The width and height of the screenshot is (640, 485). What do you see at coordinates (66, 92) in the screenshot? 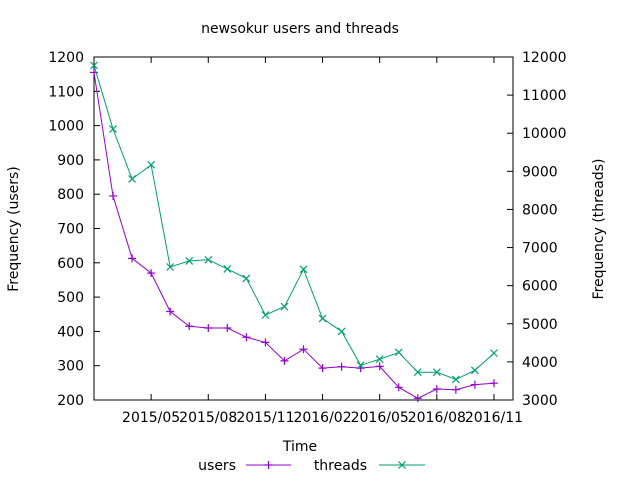
I see `y-left-tick-label: 1100` at bounding box center [66, 92].